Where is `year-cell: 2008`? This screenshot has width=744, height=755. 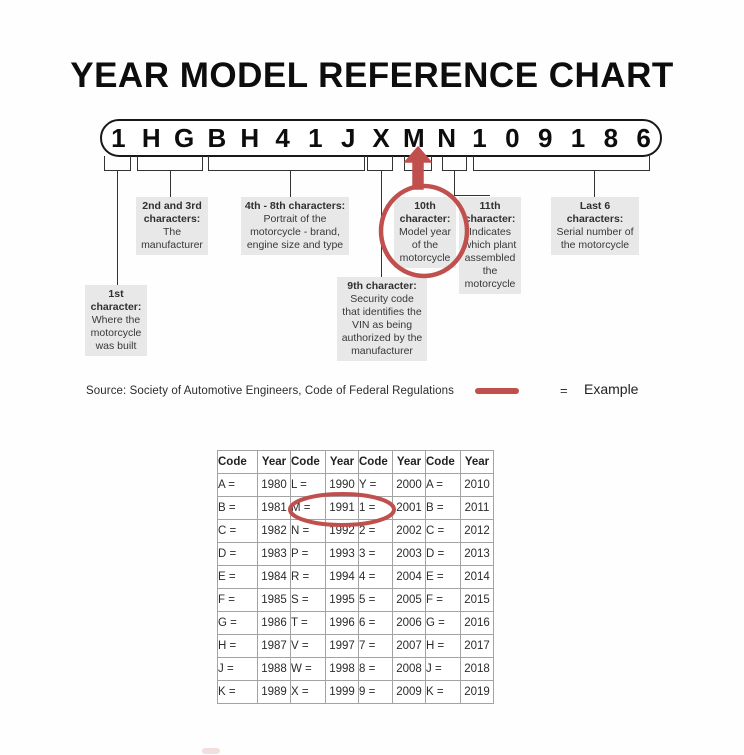
year-cell: 2008 is located at coordinates (409, 669).